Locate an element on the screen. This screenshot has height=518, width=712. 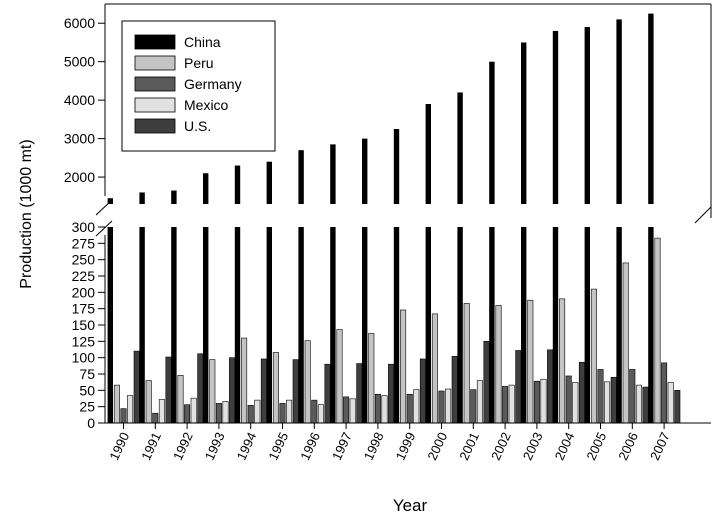
x-tick-label-2007: 2007 is located at coordinates (660, 446).